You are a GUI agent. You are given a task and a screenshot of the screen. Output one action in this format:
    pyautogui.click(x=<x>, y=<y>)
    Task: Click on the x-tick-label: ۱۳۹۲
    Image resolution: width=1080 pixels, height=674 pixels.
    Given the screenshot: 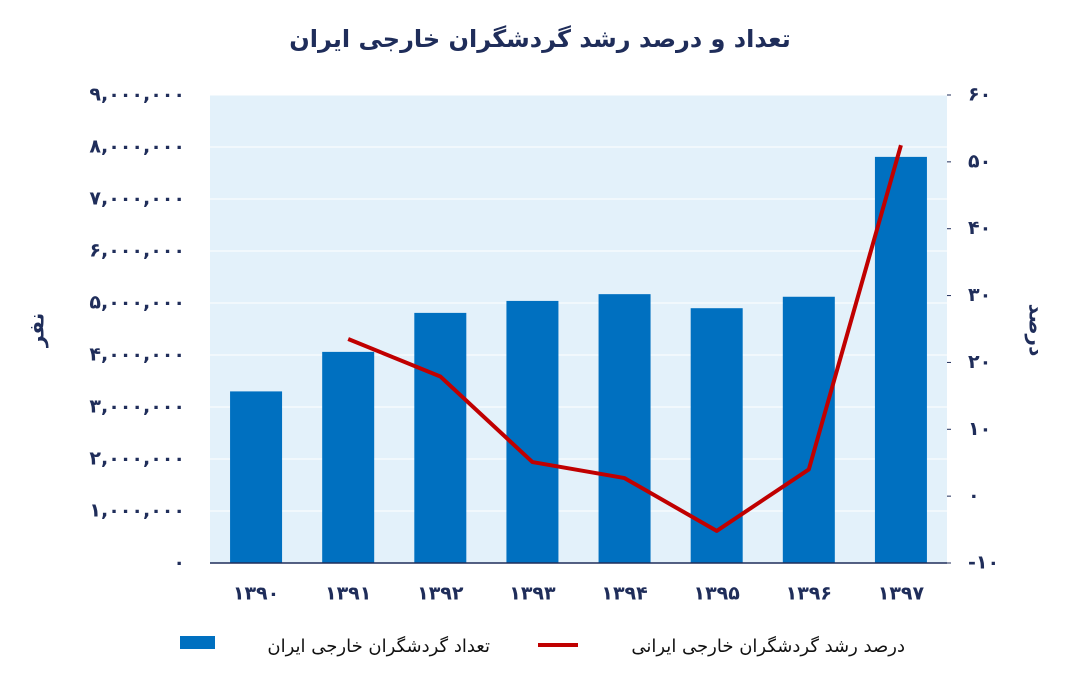 What is the action you would take?
    pyautogui.click(x=440, y=594)
    